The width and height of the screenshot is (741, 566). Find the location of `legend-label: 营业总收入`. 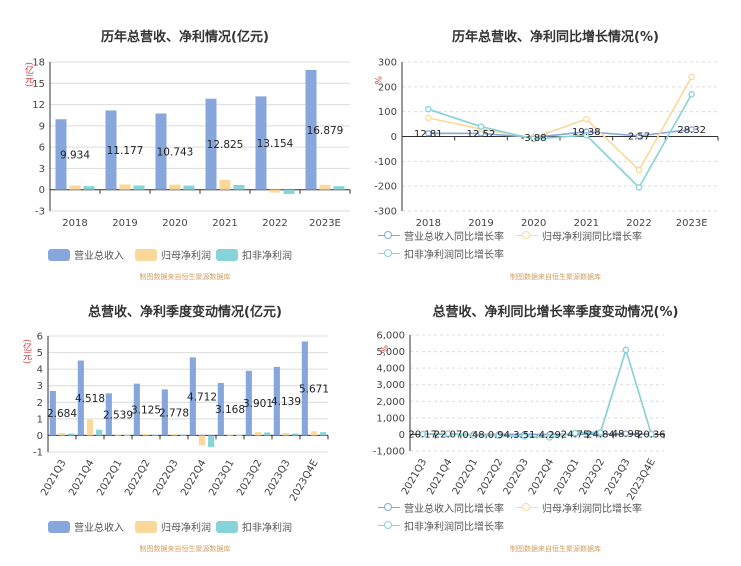

legend-label: 营业总收入 is located at coordinates (99, 256).